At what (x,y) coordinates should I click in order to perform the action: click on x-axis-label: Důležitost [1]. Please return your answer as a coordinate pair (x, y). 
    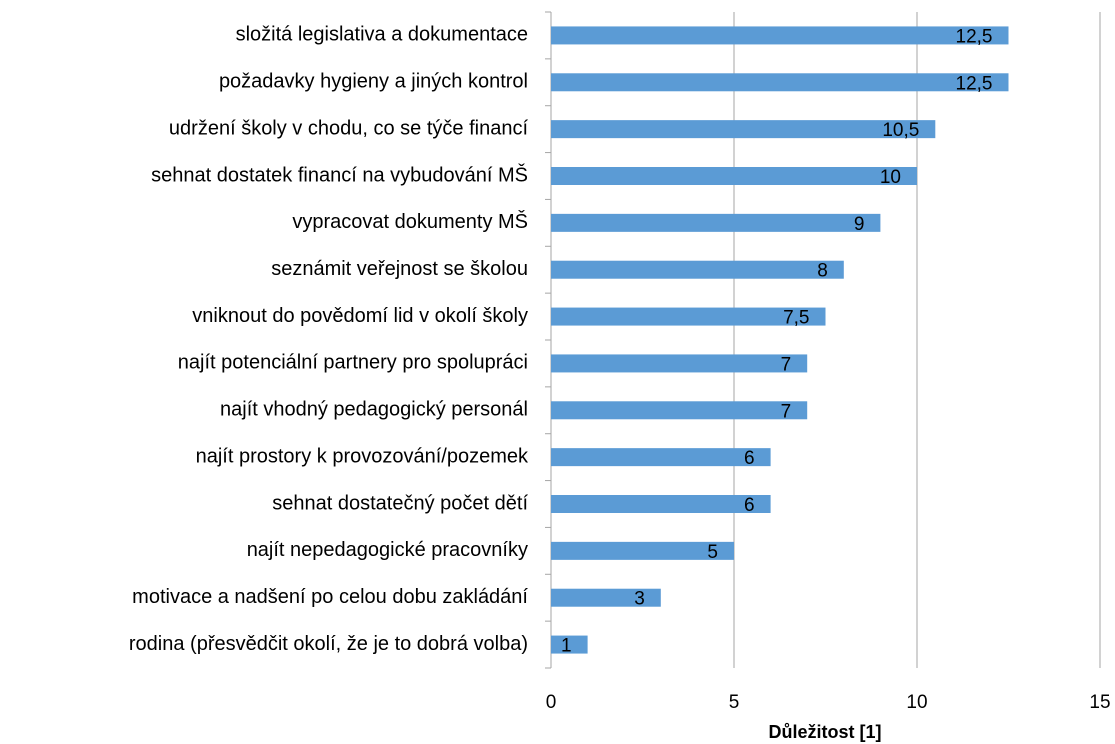
    Looking at the image, I should click on (824, 732).